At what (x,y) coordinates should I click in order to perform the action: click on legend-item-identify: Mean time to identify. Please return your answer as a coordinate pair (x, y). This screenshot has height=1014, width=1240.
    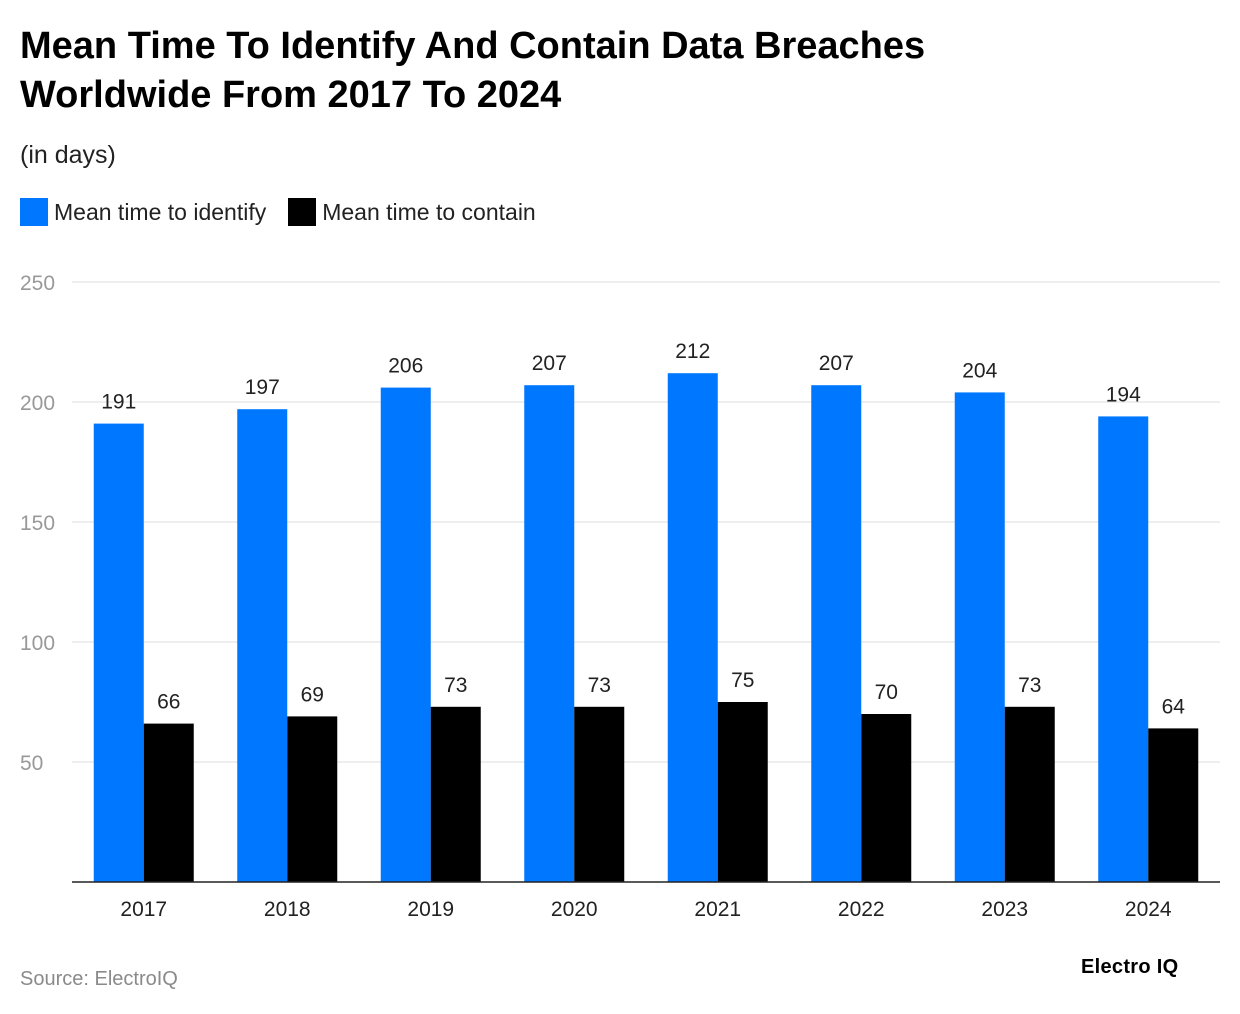
    Looking at the image, I should click on (143, 212).